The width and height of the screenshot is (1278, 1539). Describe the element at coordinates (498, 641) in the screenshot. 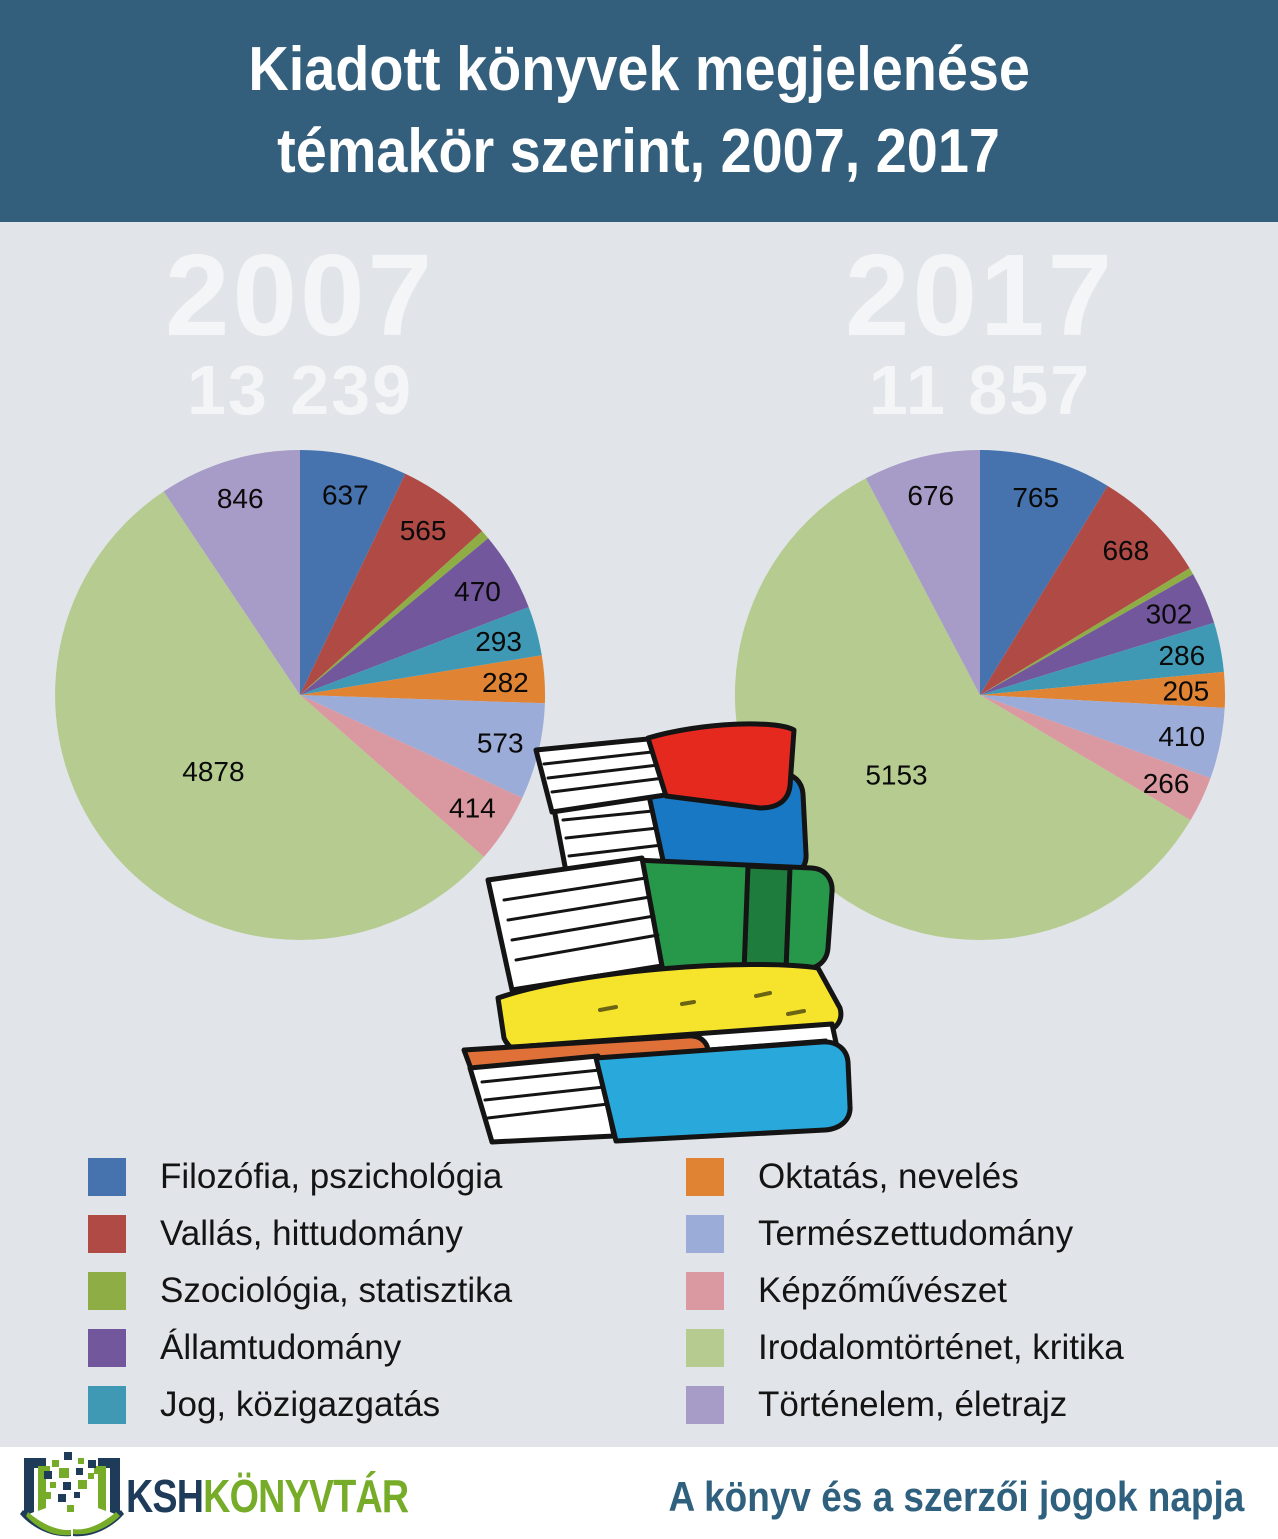

I see `pie-slice-value: 293` at that location.